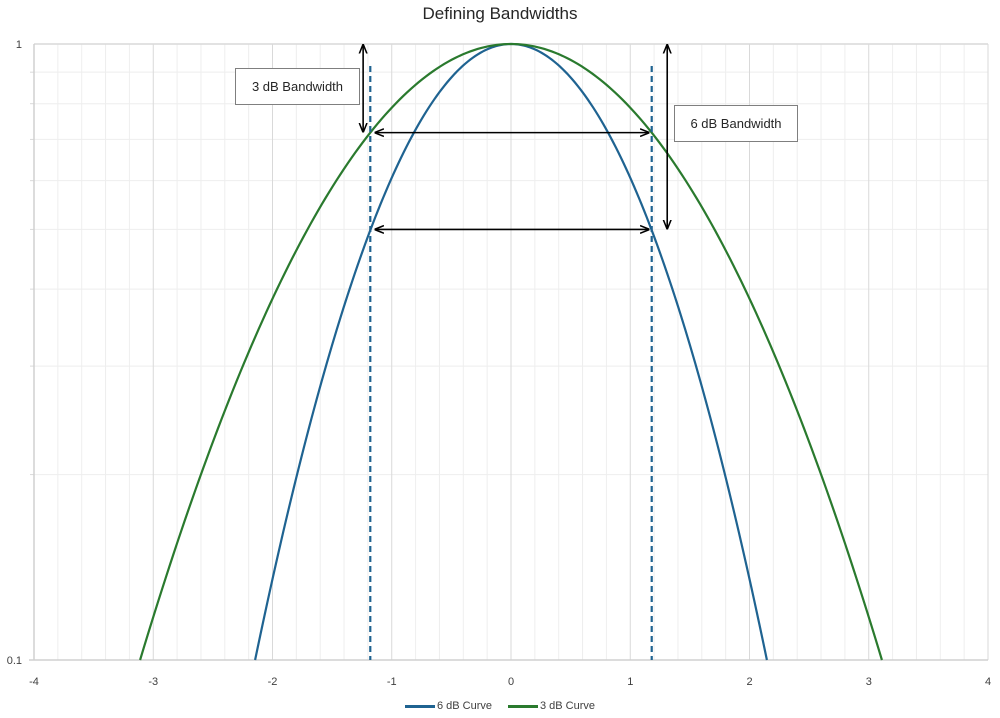 Image resolution: width=1000 pixels, height=718 pixels. What do you see at coordinates (869, 682) in the screenshot?
I see `x-tick-label: 3` at bounding box center [869, 682].